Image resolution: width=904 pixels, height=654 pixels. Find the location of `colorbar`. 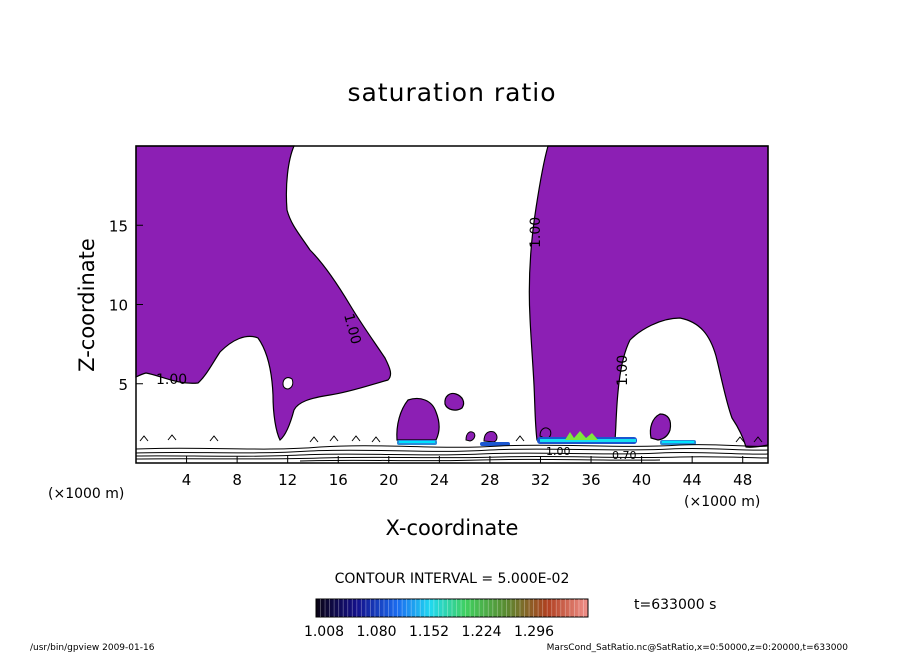

colorbar is located at coordinates (452, 608).